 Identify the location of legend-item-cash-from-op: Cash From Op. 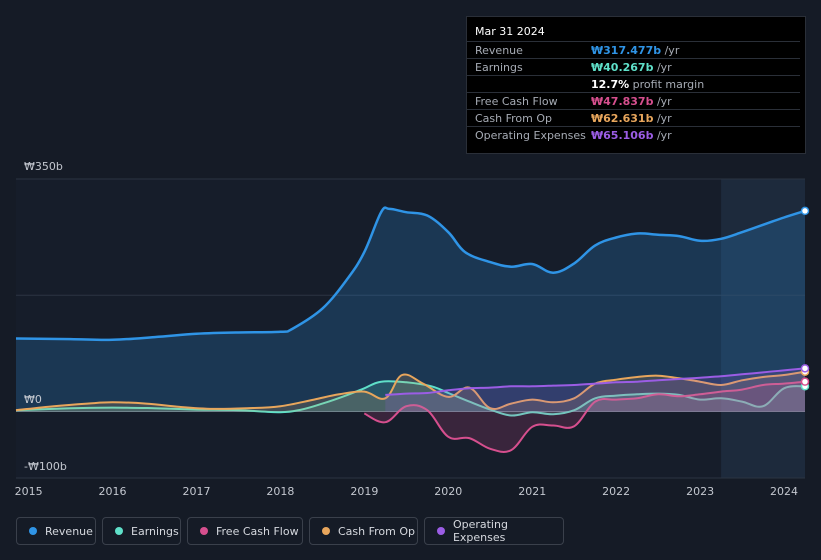
(363, 531).